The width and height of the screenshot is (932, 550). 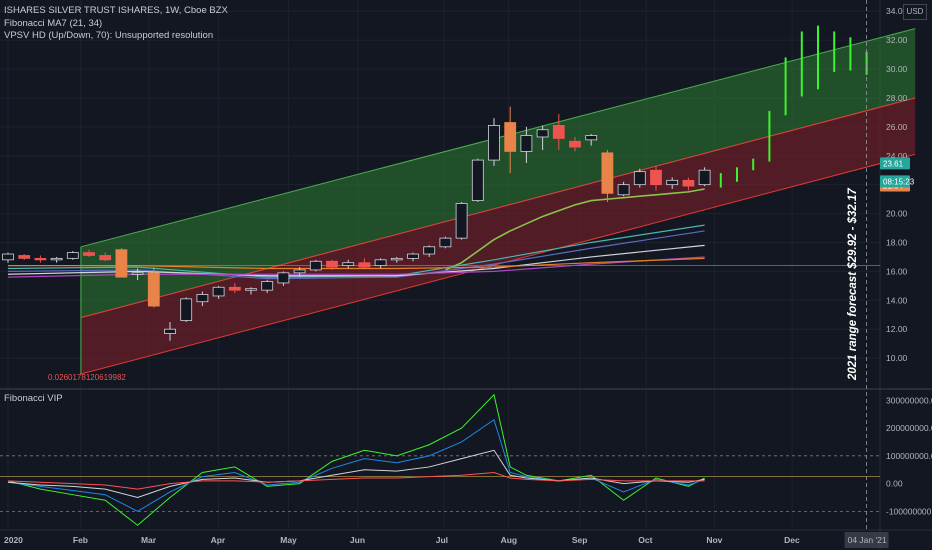 I want to click on cursor-date-label: 04 Jan '21, so click(x=867, y=540).